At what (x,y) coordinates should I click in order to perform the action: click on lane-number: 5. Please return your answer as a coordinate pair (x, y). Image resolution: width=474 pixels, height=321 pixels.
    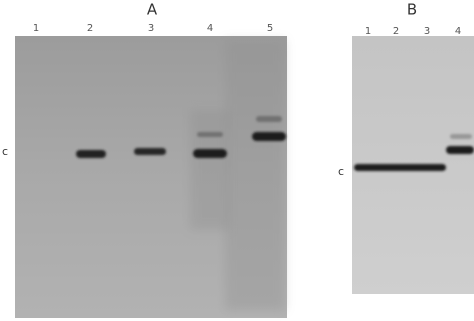
    Looking at the image, I should click on (270, 28).